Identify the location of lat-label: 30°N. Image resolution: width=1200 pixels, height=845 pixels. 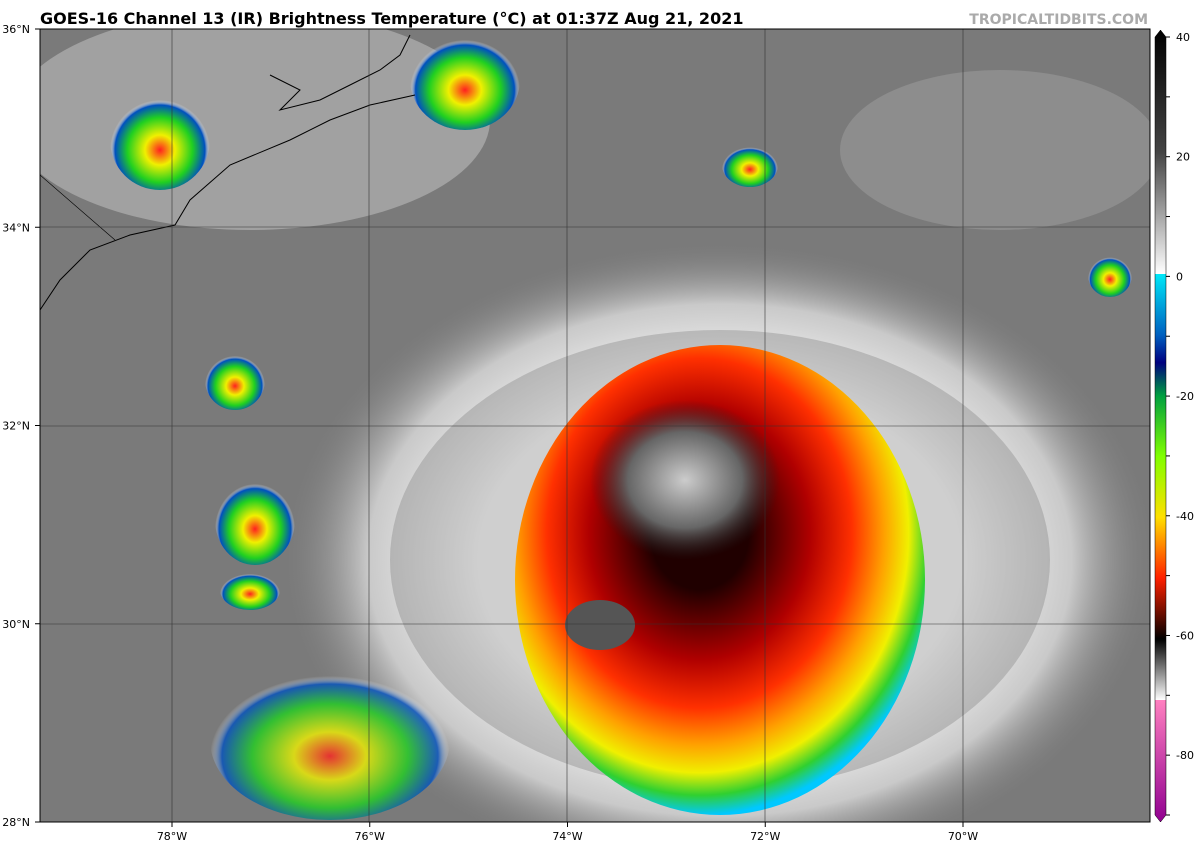
(16, 624).